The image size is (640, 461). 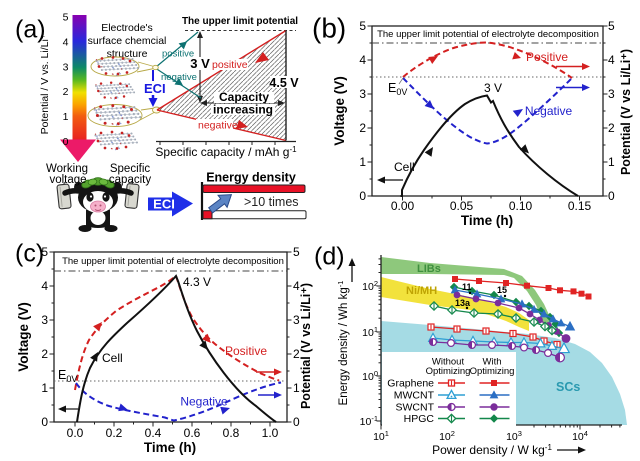 I want to click on svg-text: 0.4, so click(x=153, y=433).